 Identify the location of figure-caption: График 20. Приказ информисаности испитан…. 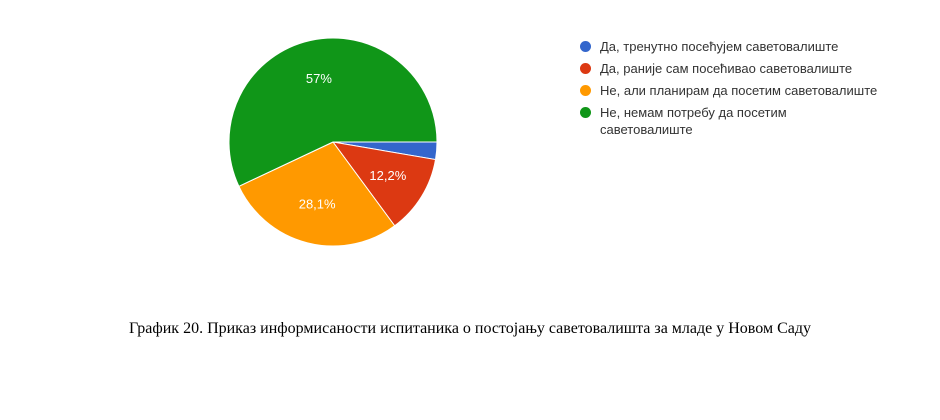
(470, 328).